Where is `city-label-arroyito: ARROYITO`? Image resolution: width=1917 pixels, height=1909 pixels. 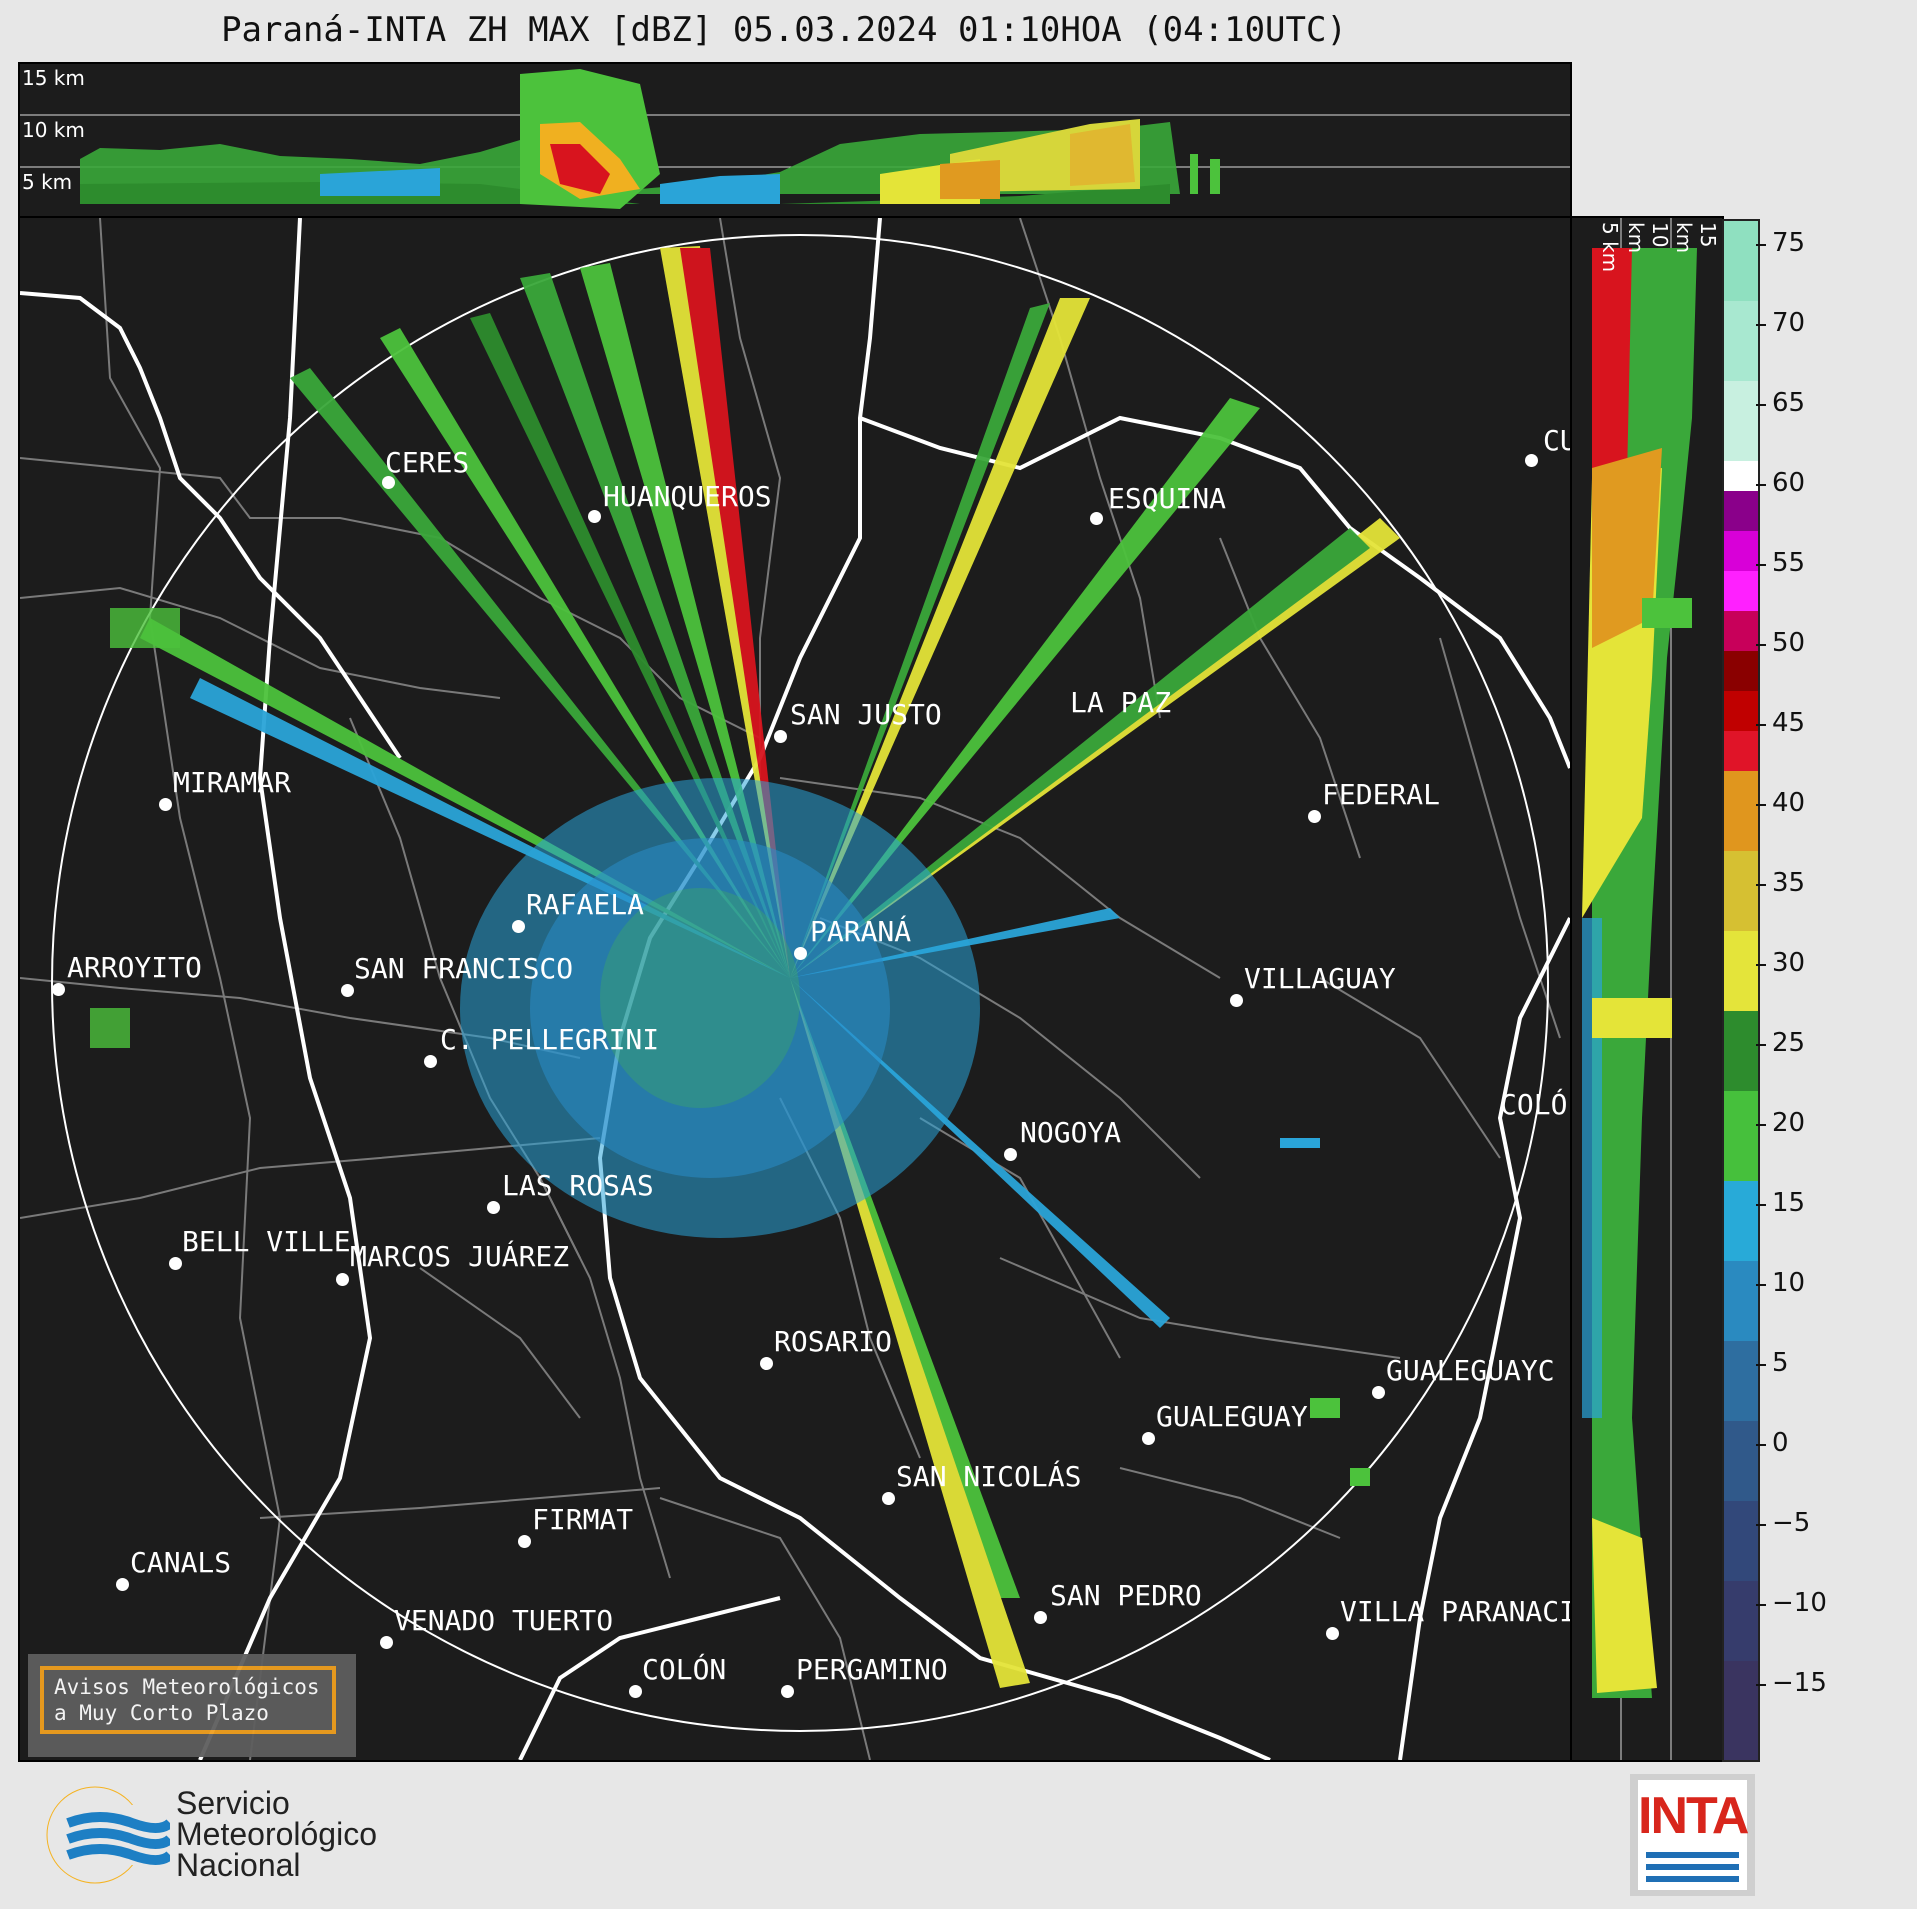 city-label-arroyito: ARROYITO is located at coordinates (134, 967).